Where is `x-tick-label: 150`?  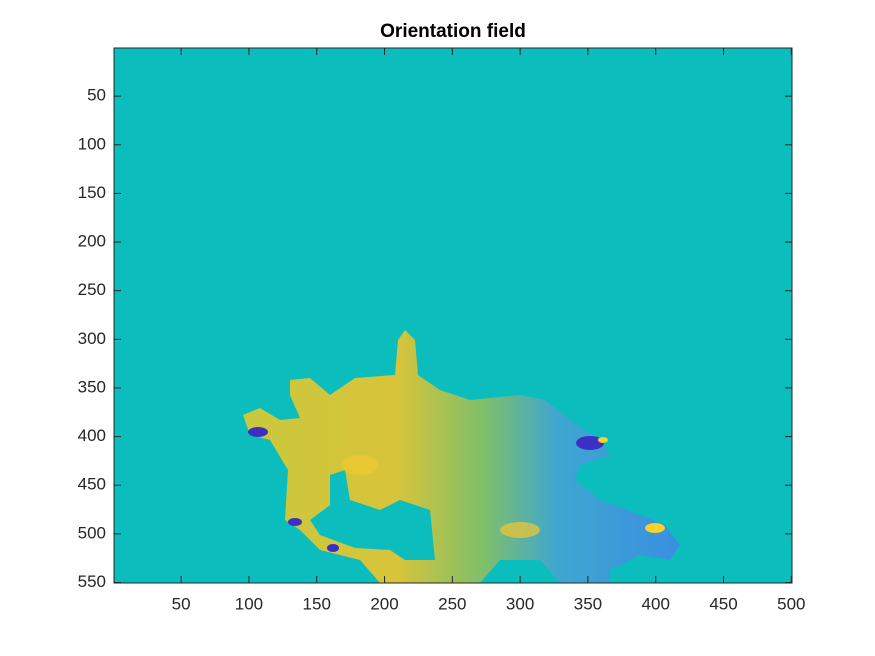 x-tick-label: 150 is located at coordinates (317, 603).